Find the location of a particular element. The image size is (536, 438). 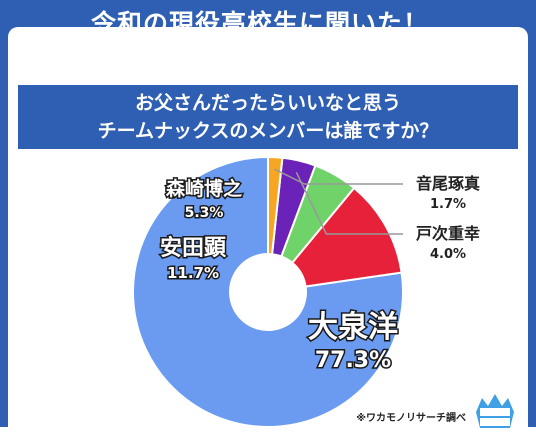

page-title: 令和の現役高校生に聞いた！ is located at coordinates (259, 23).